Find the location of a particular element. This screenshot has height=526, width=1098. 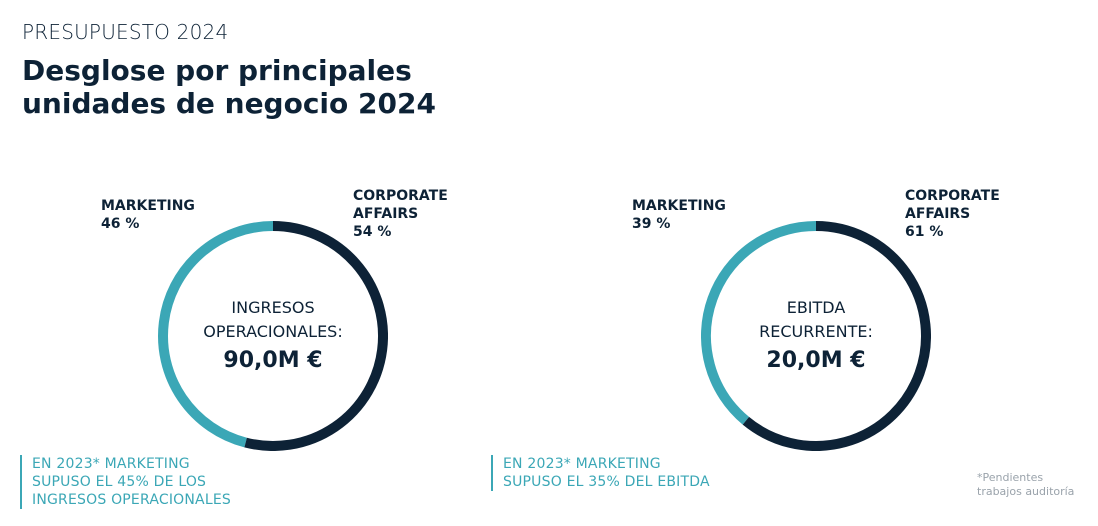

slice-label-corporate-affairs: CORPORATE AFFAIRS 61 % is located at coordinates (952, 214).